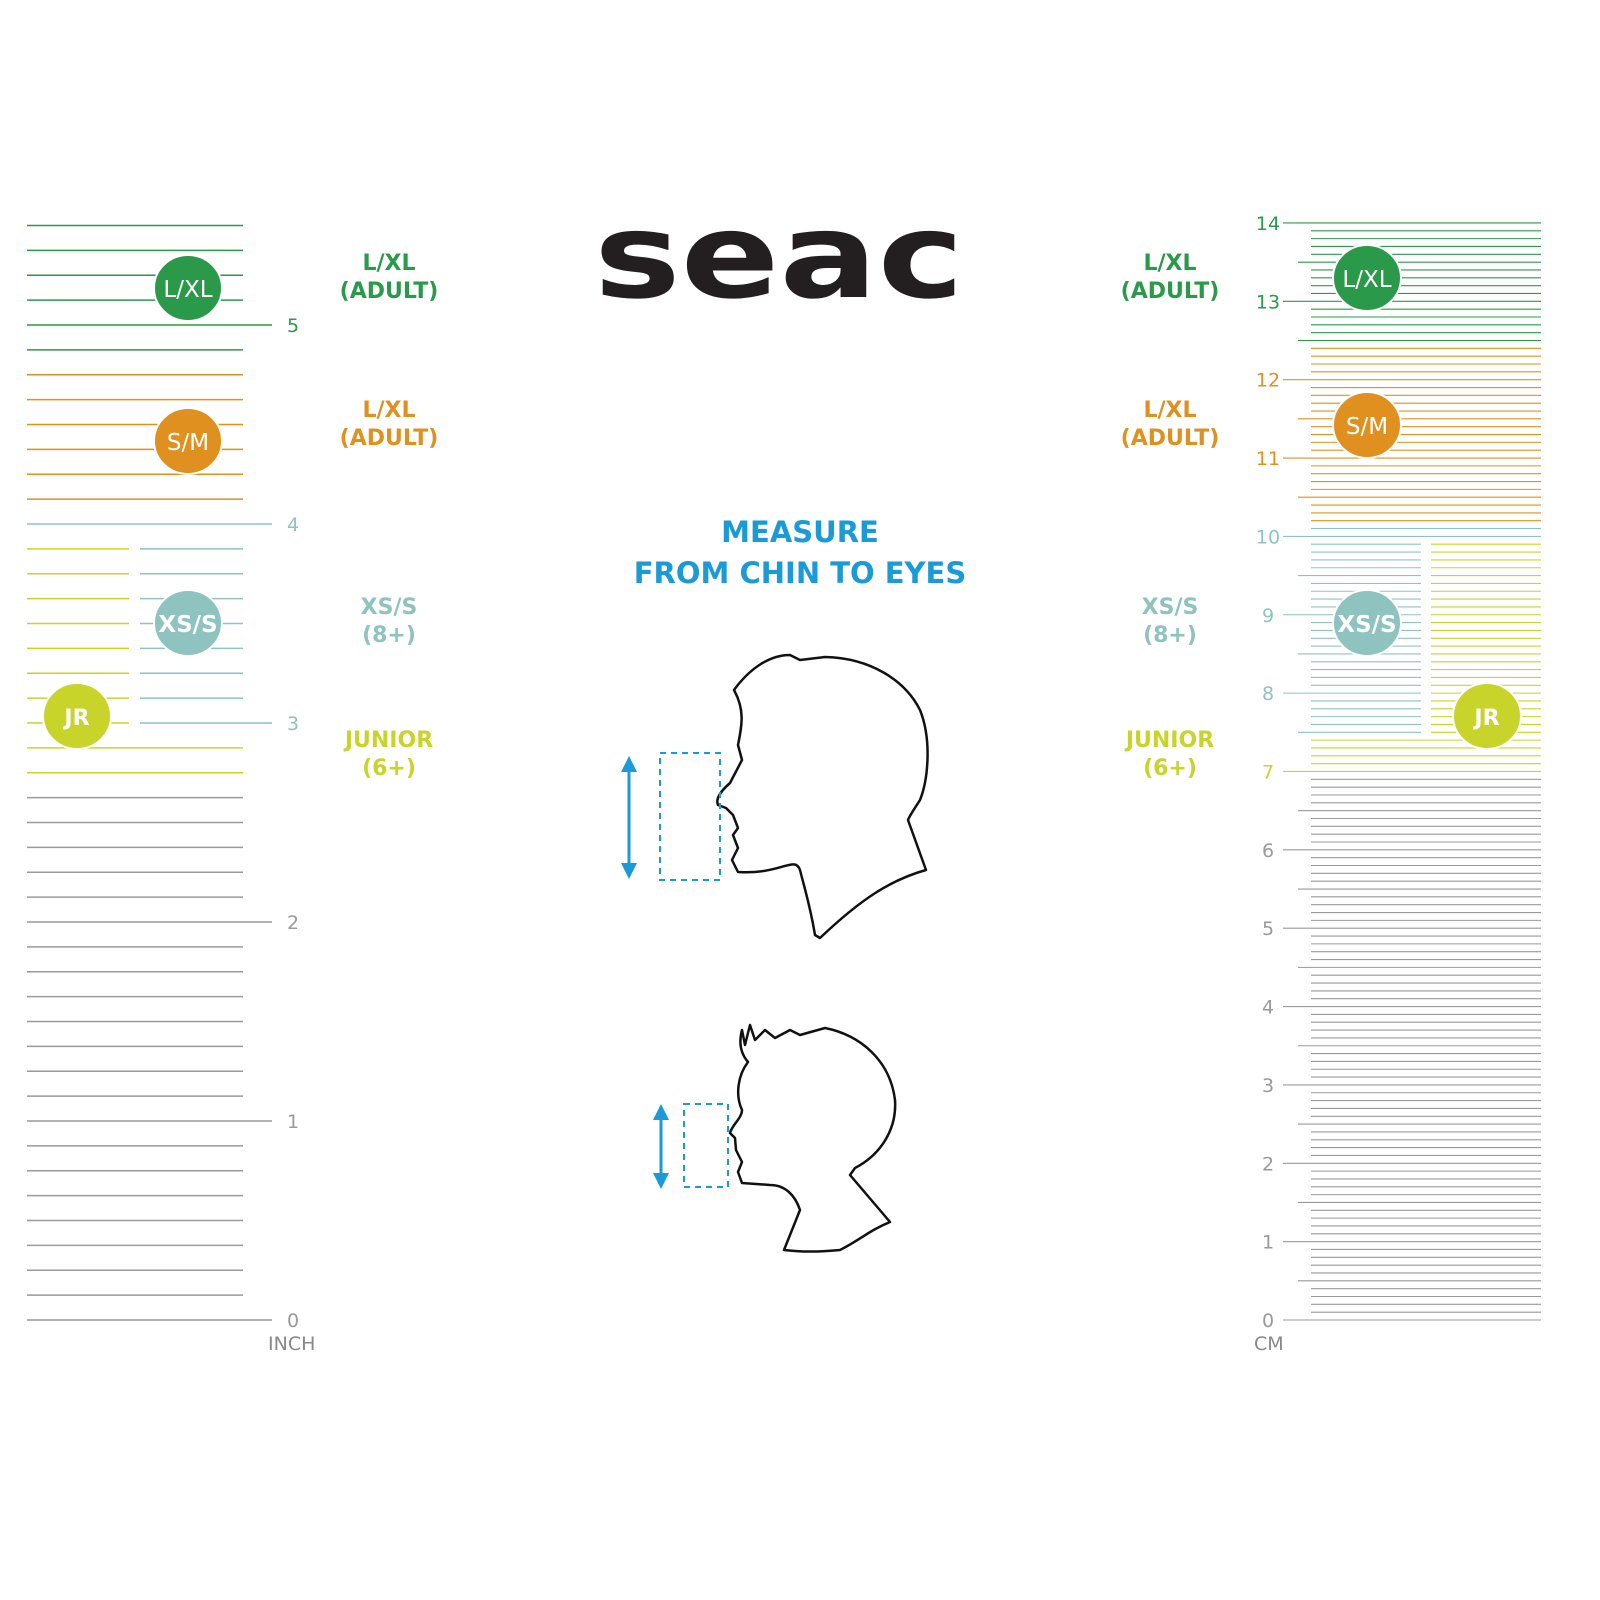  I want to click on instruction-line-1: MEASURE, so click(800, 532).